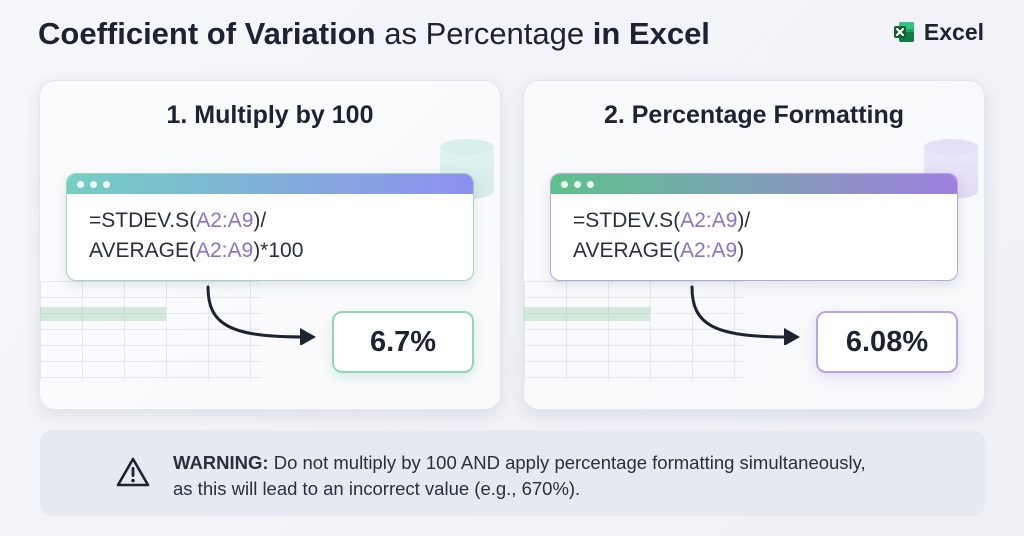 The image size is (1024, 536). I want to click on panel-title: 2. Percentage Formatting, so click(754, 115).